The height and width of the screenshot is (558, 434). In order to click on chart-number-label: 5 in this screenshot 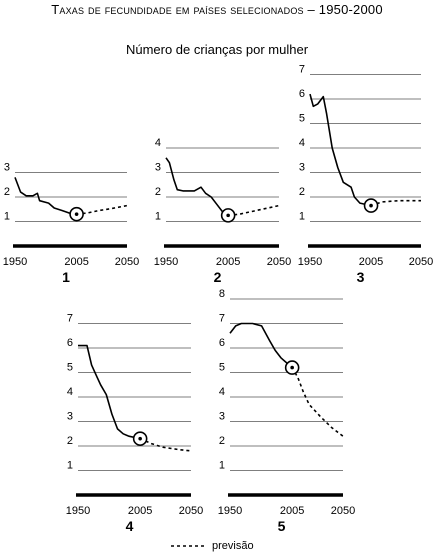, I will do `click(282, 526)`.